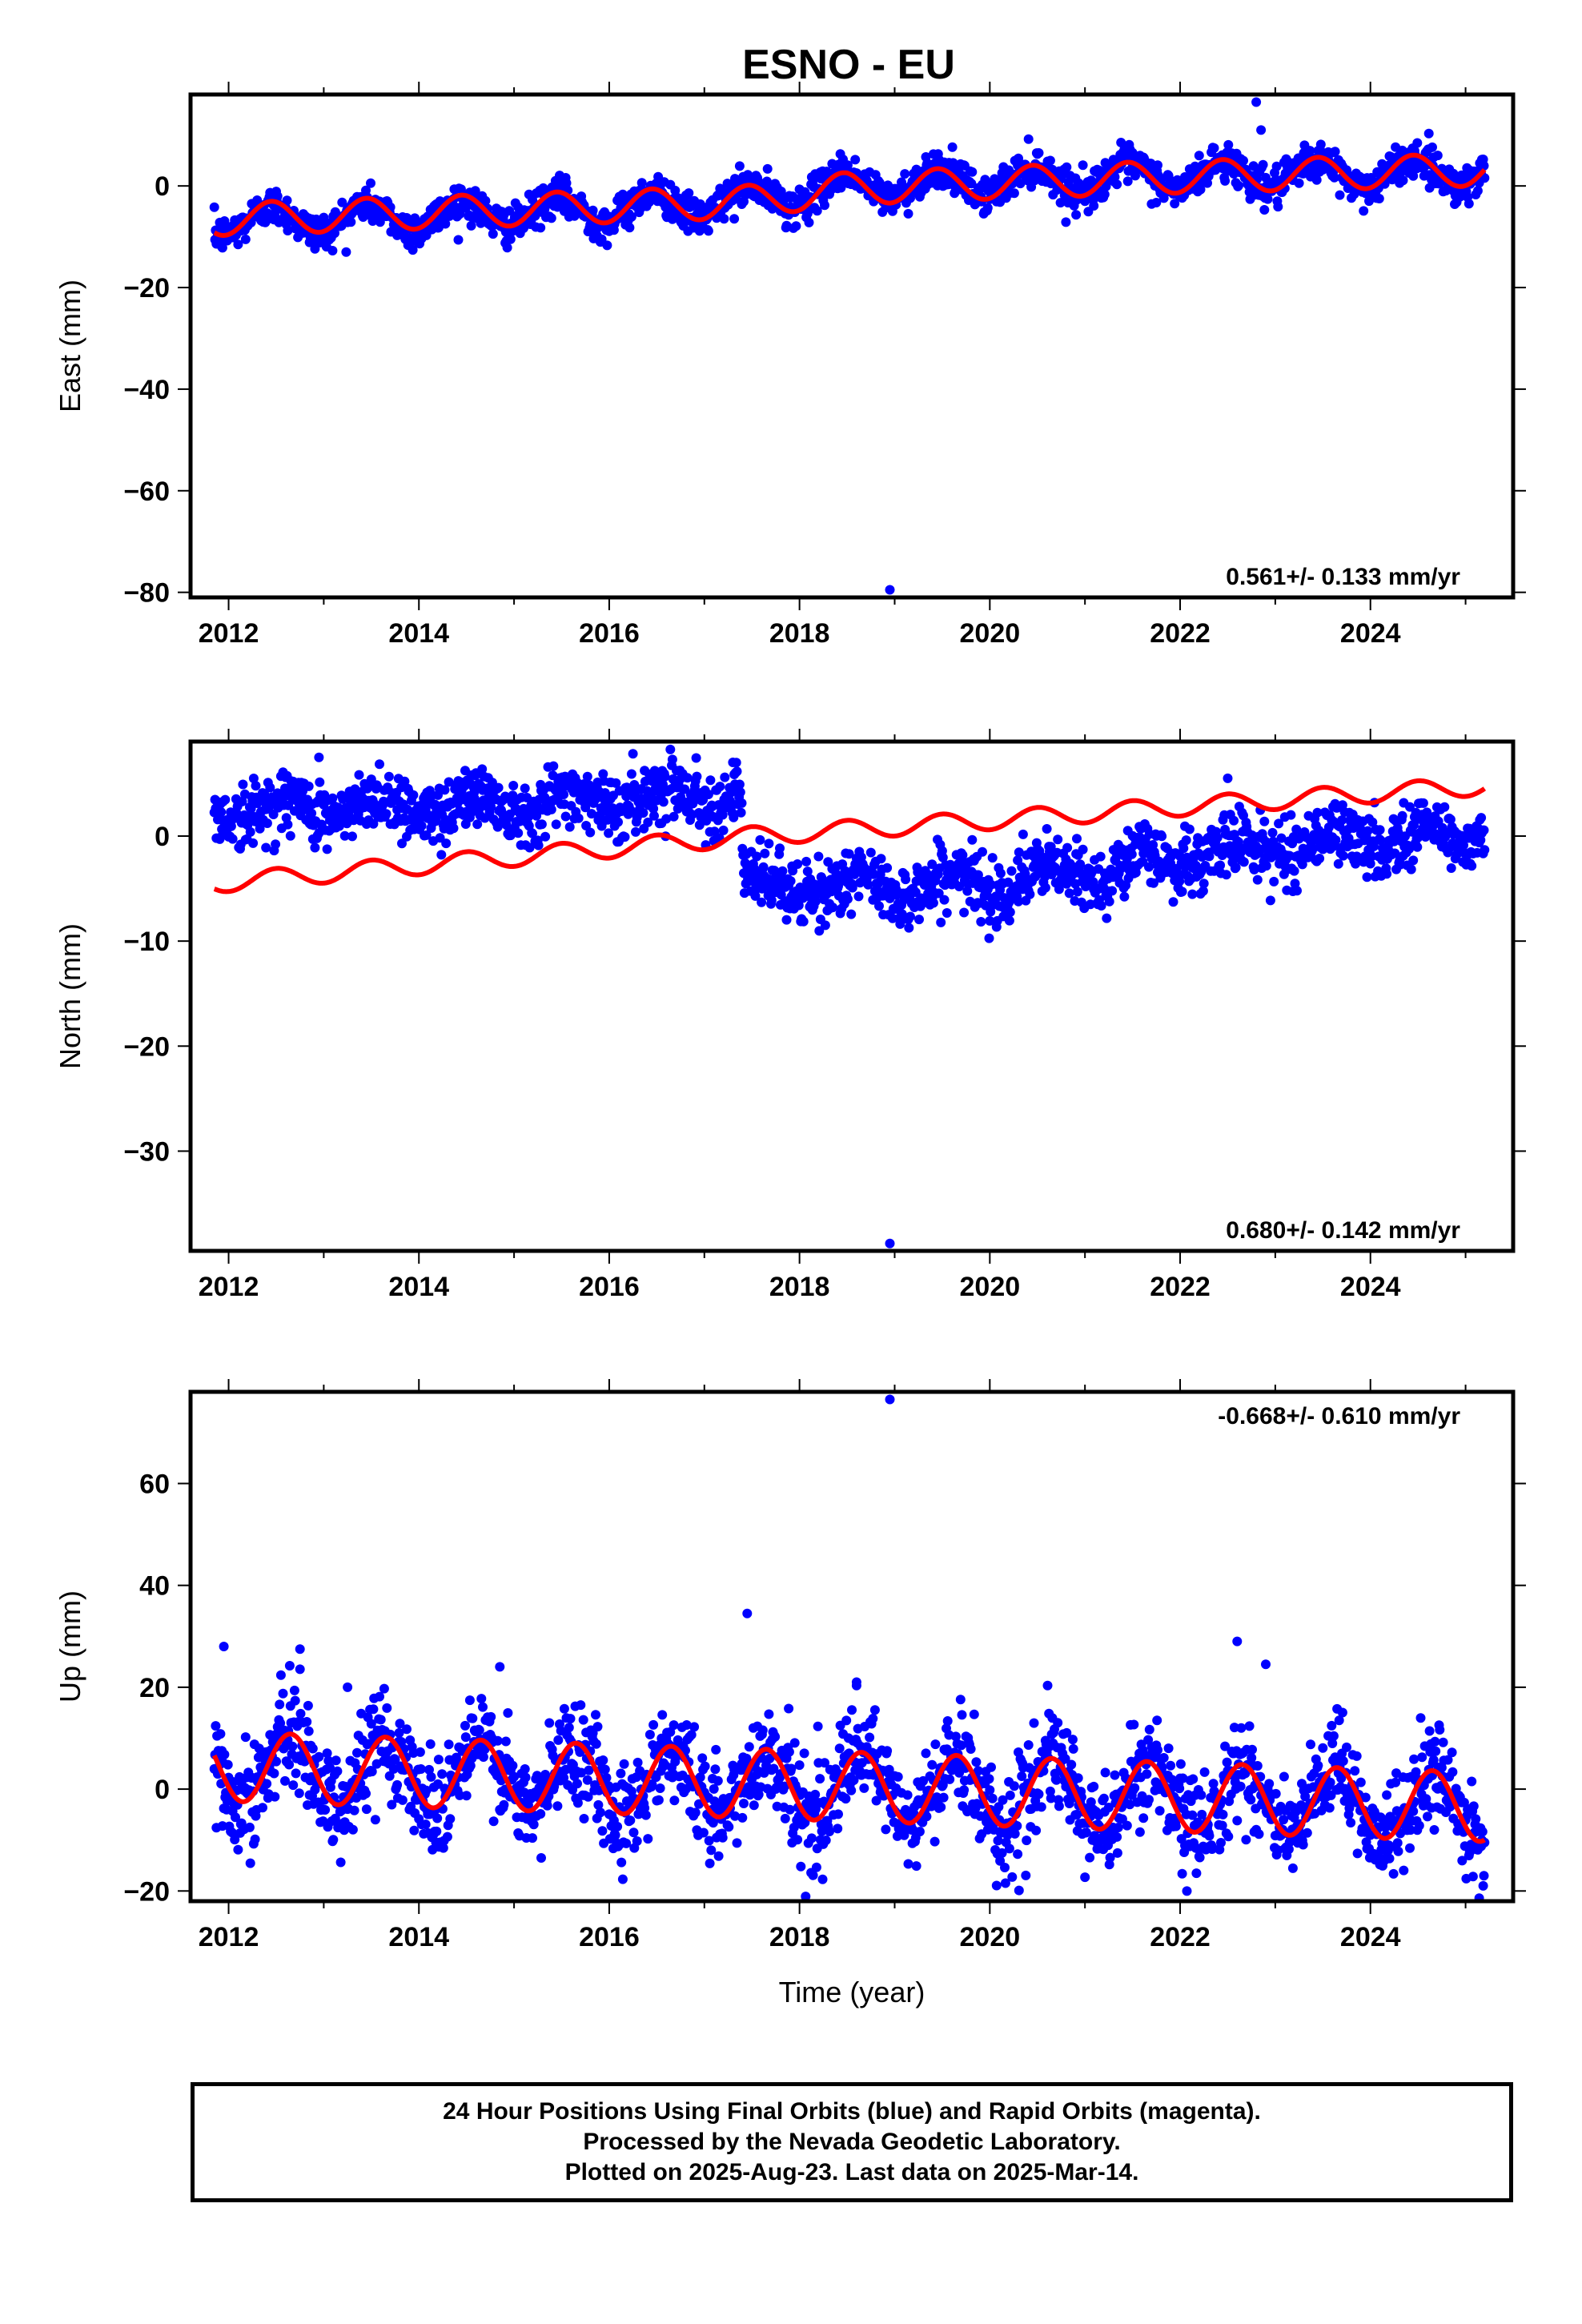 The image size is (1582, 2324). I want to click on east-y-tick-label: −40, so click(146, 390).